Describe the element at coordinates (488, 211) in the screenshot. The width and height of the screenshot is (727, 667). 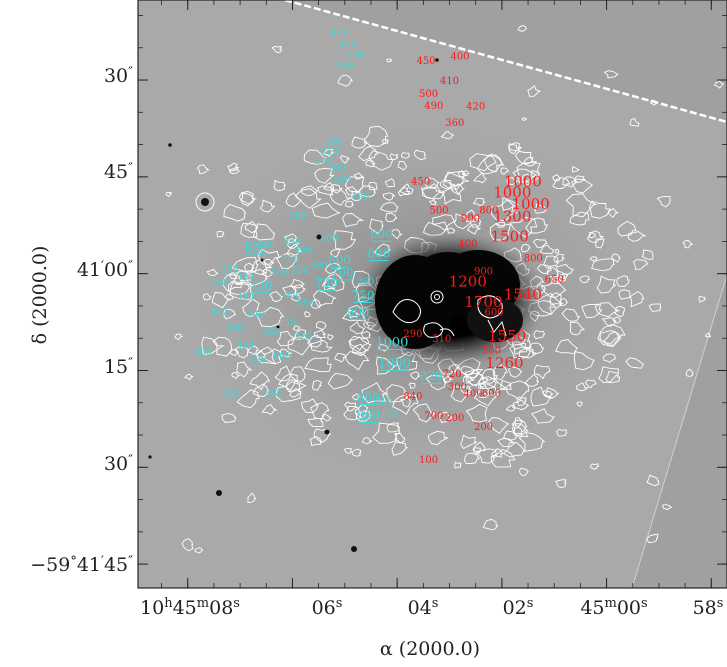
I see `red-label-10: 800` at that location.